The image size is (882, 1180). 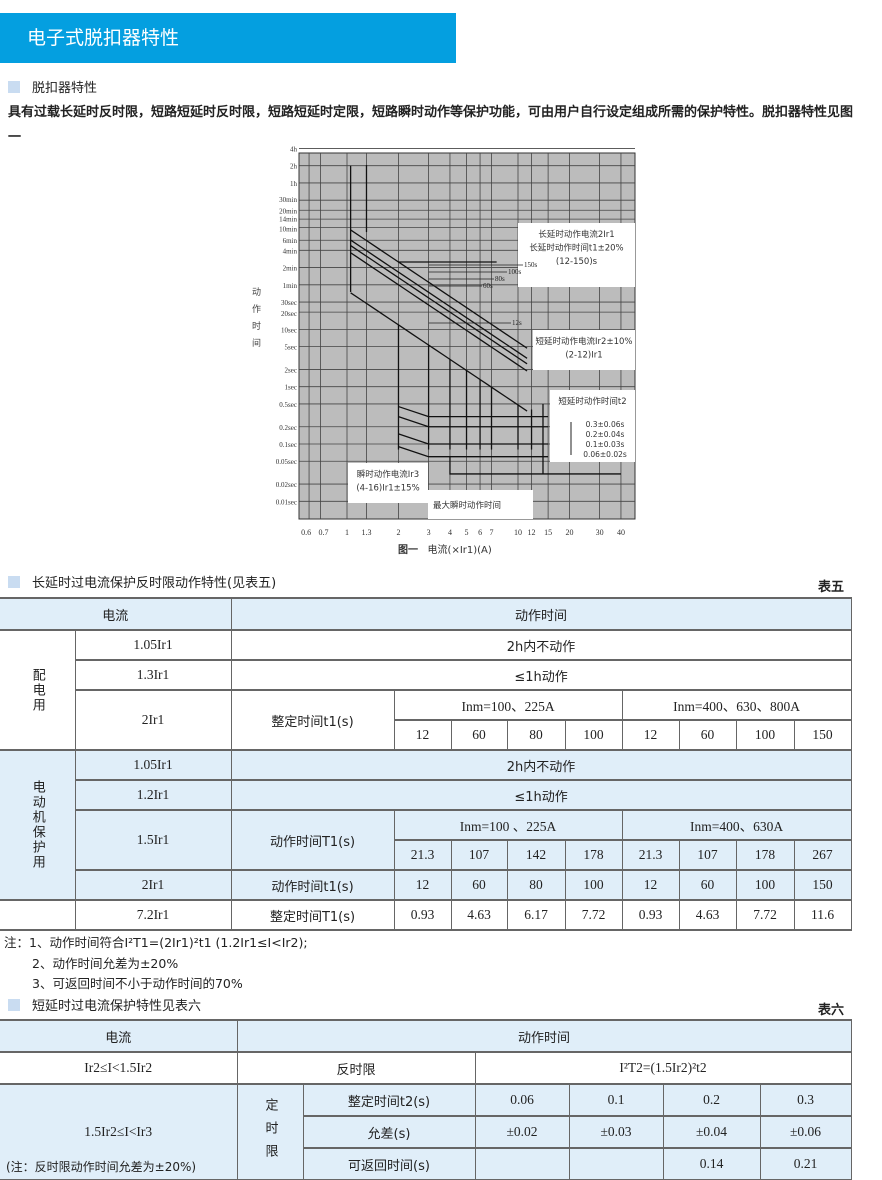 I want to click on note: 2、动作时间允差为±20%, so click(x=105, y=963).